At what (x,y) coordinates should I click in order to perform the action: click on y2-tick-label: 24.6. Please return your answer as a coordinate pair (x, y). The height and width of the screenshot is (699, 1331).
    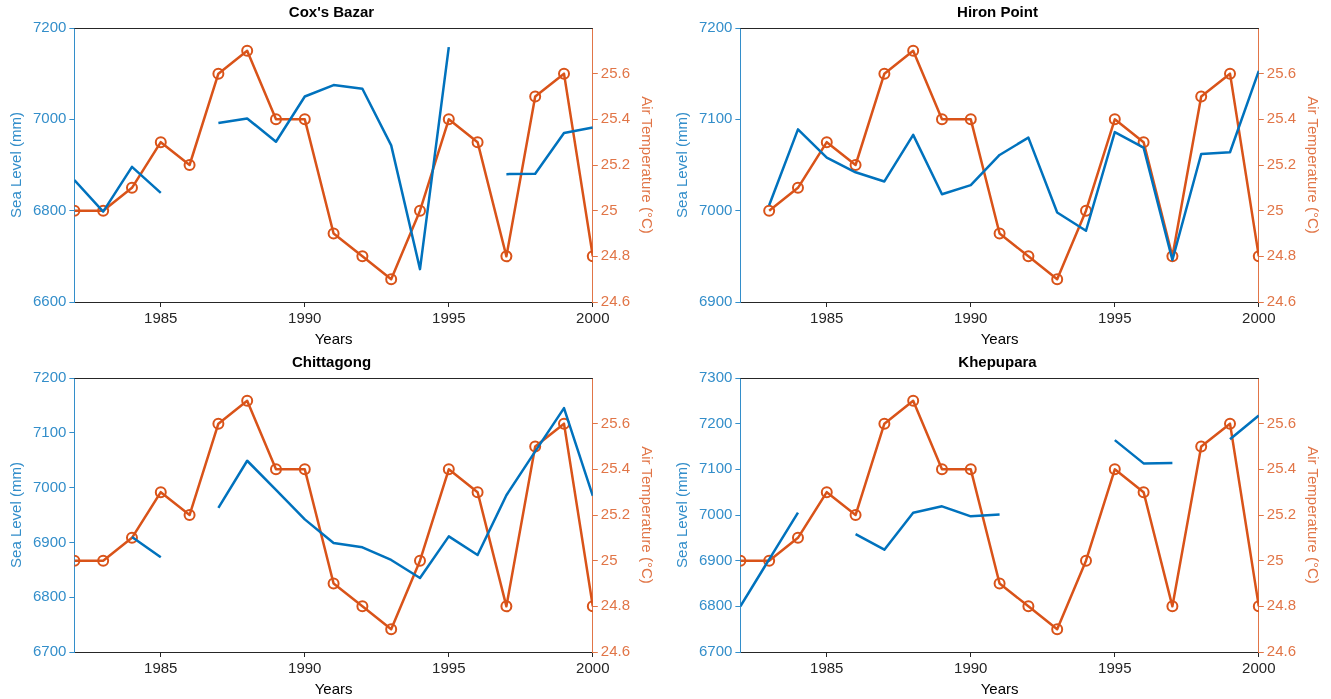
    Looking at the image, I should click on (1281, 301).